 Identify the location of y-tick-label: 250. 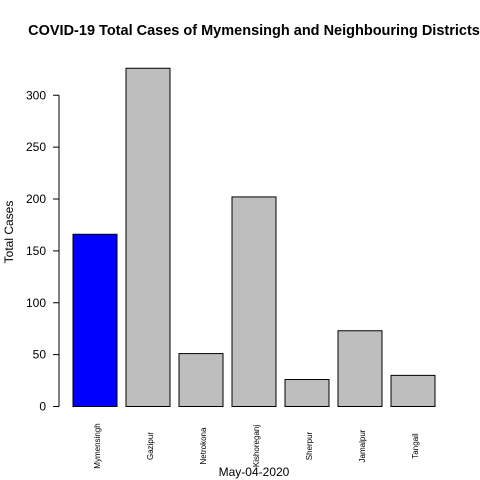
(36, 147).